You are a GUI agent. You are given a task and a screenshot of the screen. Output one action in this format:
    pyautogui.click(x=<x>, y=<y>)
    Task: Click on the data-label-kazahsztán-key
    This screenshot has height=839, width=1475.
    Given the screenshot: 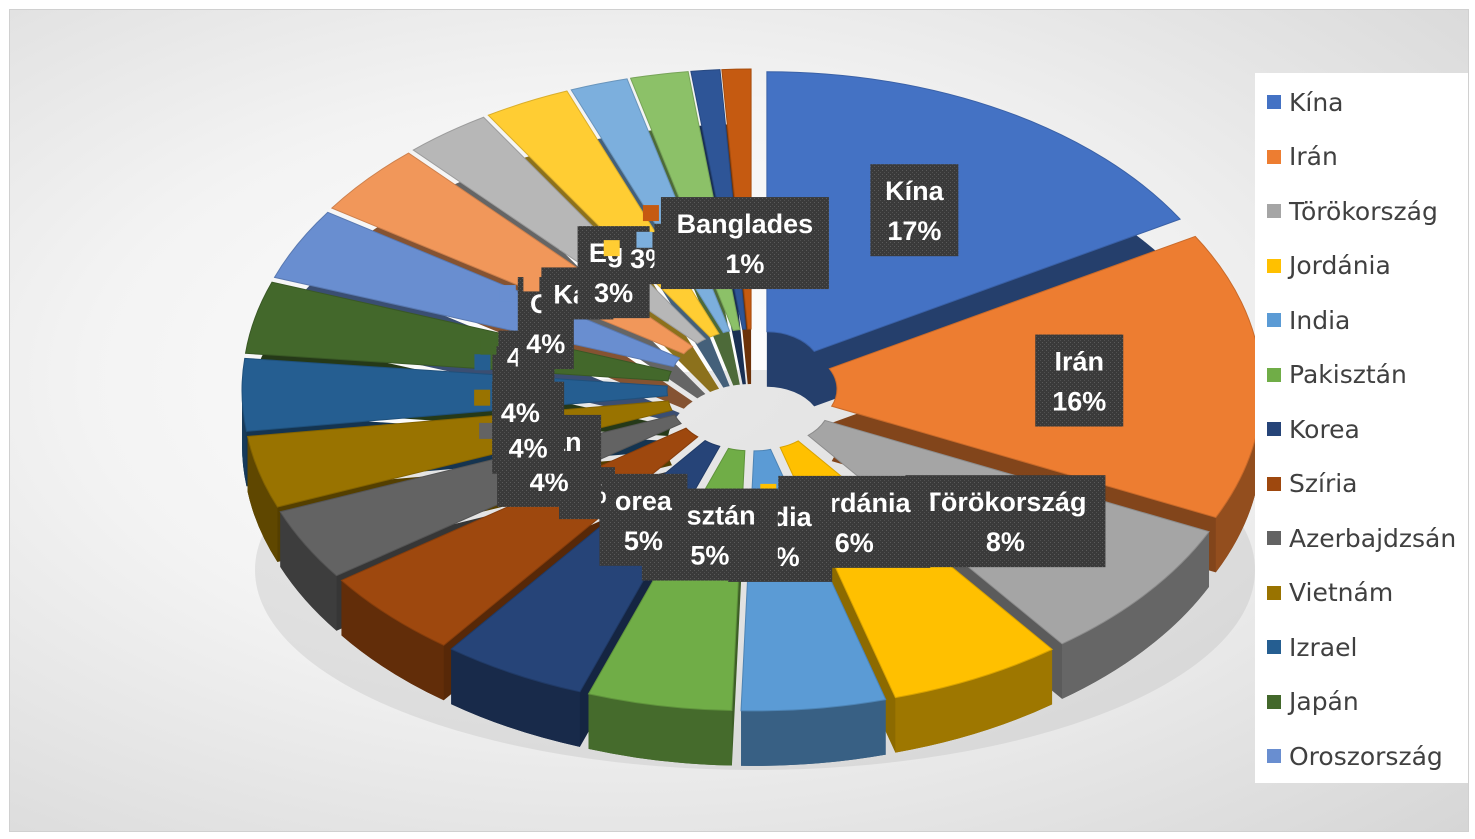 What is the action you would take?
    pyautogui.click(x=531, y=283)
    